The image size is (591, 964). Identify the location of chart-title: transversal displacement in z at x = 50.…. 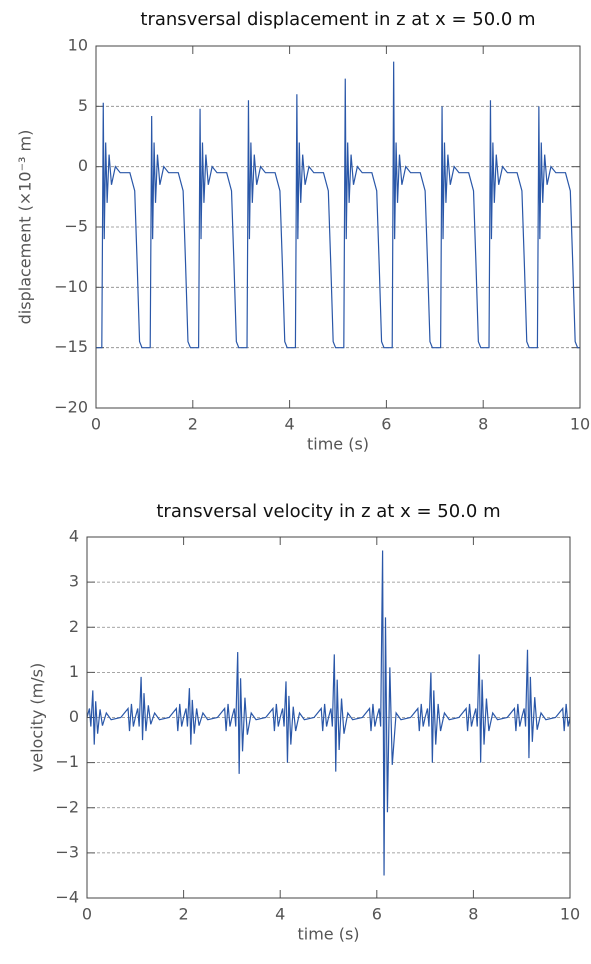
(337, 19).